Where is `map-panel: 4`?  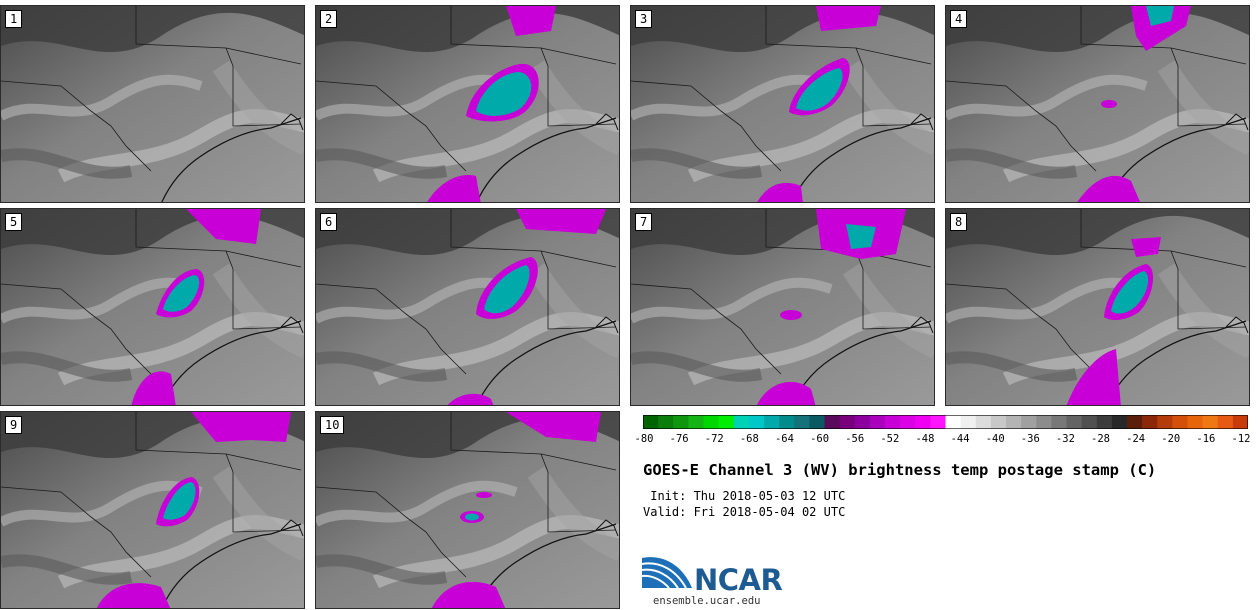
map-panel: 4 is located at coordinates (1097, 104).